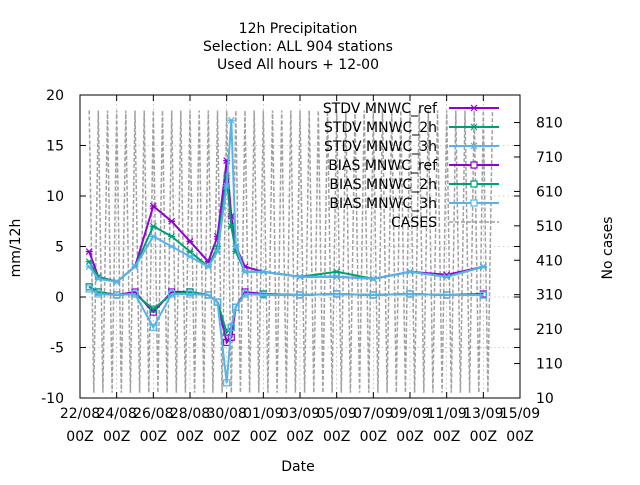  What do you see at coordinates (549, 192) in the screenshot?
I see `y2-tick-label: 610` at bounding box center [549, 192].